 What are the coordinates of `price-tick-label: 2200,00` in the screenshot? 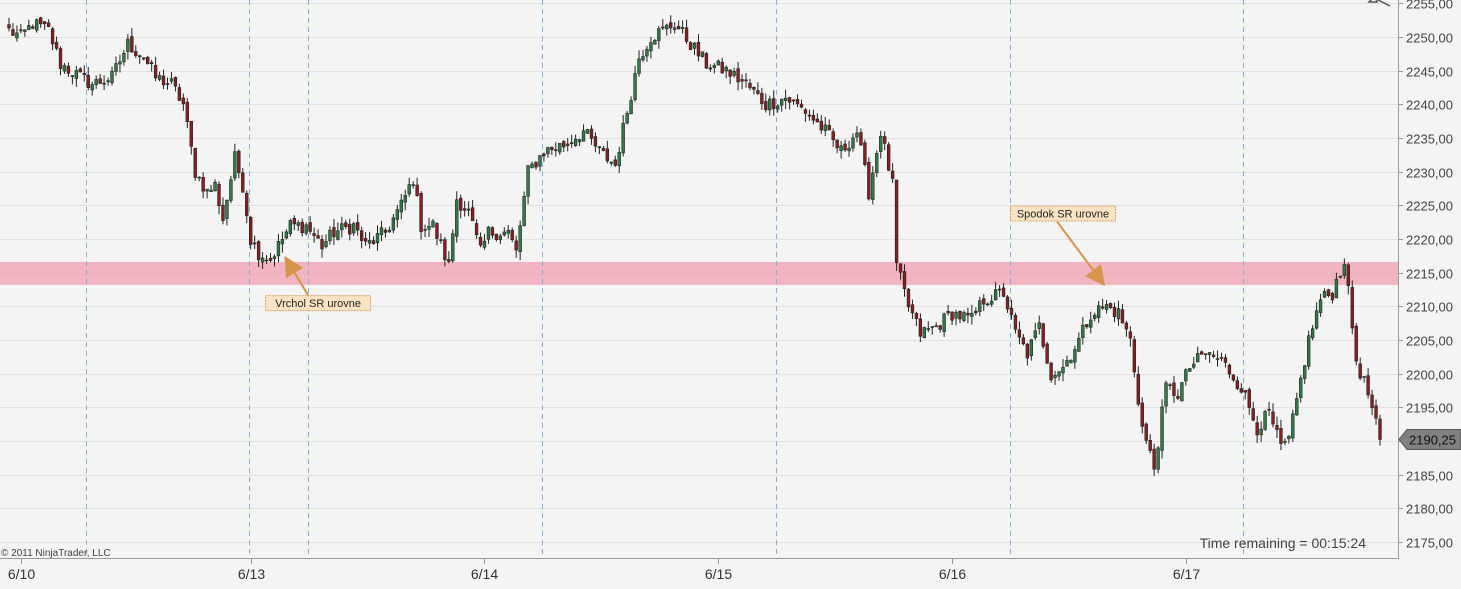 It's located at (1429, 375).